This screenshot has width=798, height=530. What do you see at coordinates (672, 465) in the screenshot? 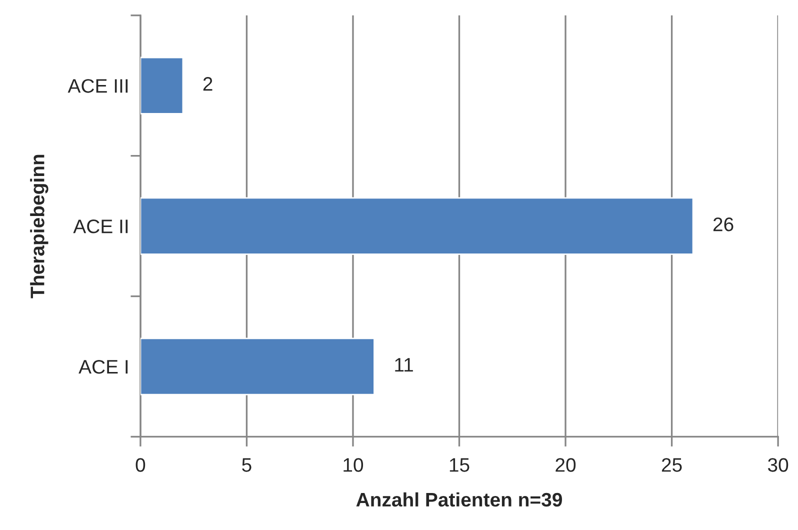
I see `x-tick-label: 25` at bounding box center [672, 465].